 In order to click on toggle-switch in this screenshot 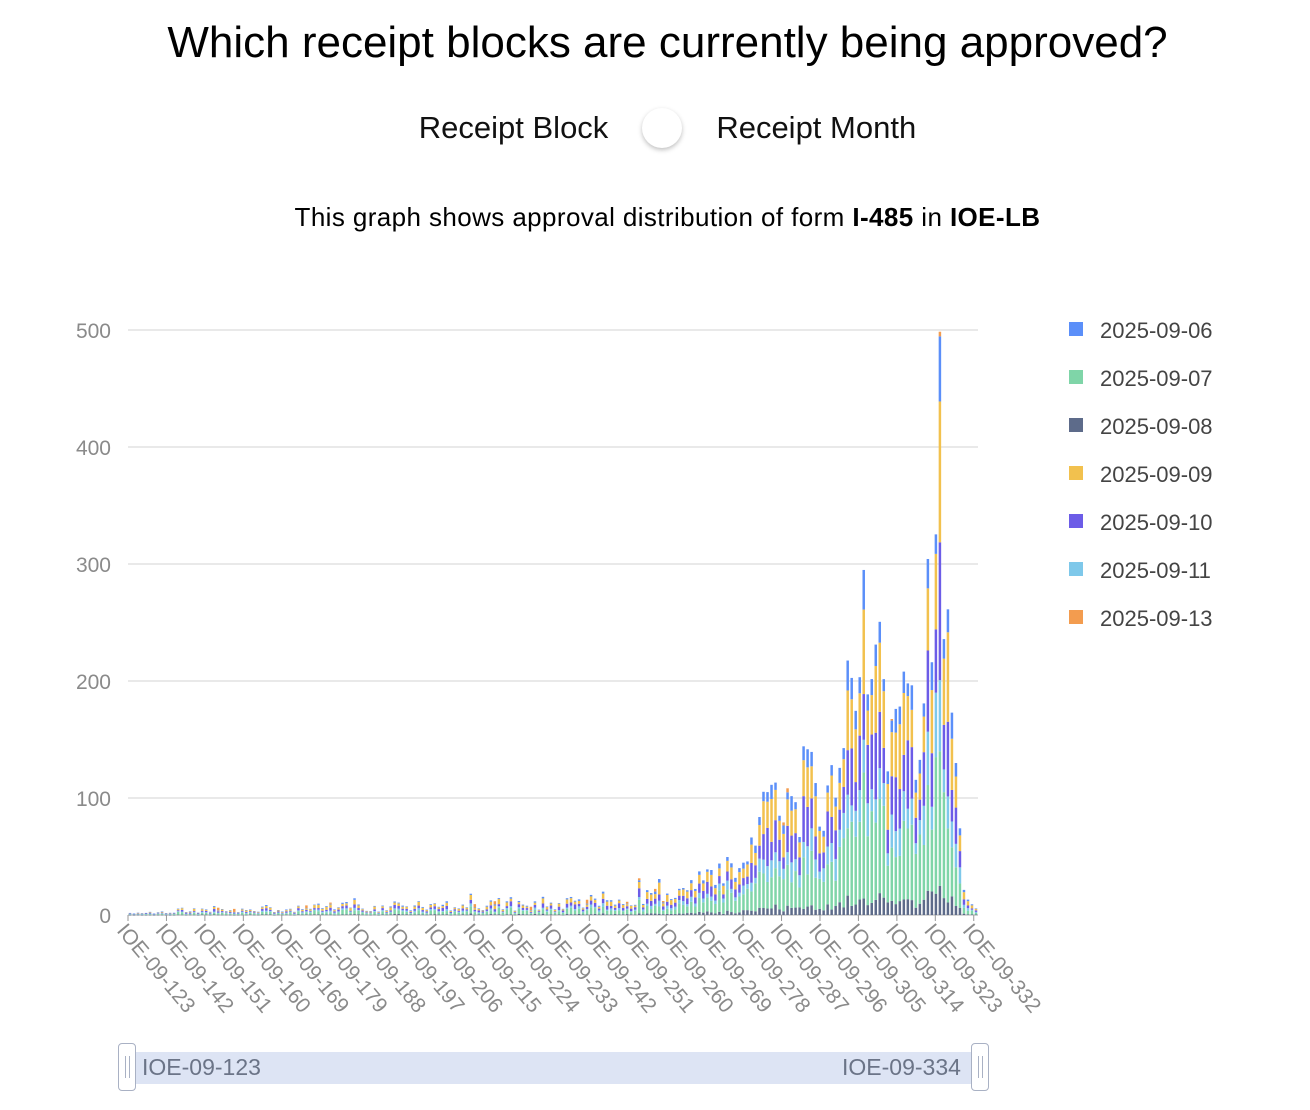, I will do `click(662, 128)`.